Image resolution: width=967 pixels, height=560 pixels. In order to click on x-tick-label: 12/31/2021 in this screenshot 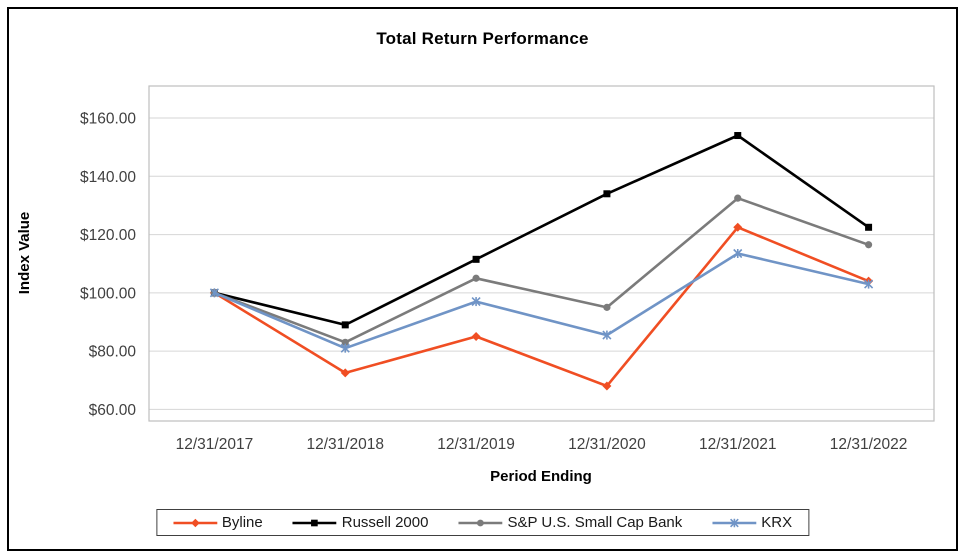, I will do `click(738, 444)`.